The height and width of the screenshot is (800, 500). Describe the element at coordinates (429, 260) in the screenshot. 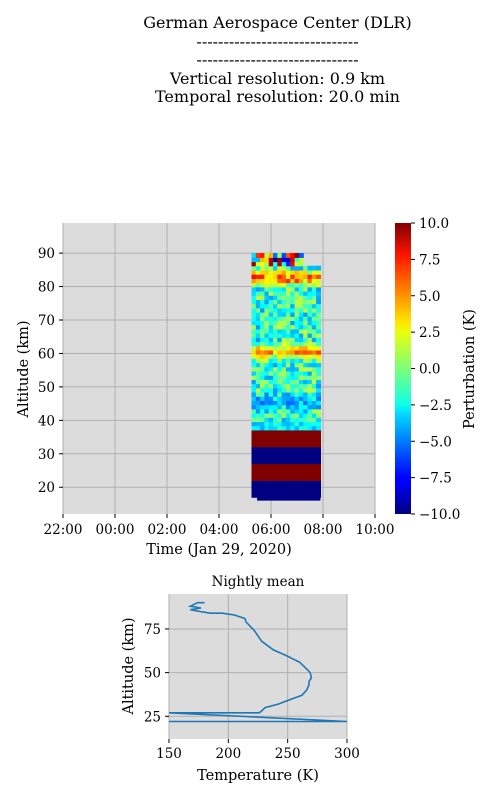

I see `colorbar-tick-label: 7.5` at that location.